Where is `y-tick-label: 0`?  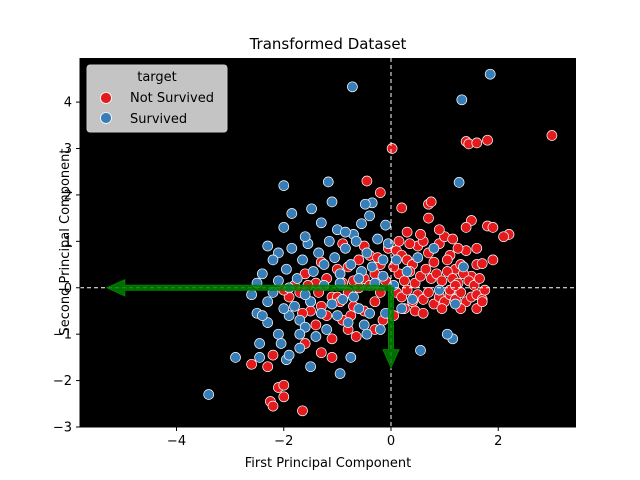
y-tick-label: 0 is located at coordinates (68, 288).